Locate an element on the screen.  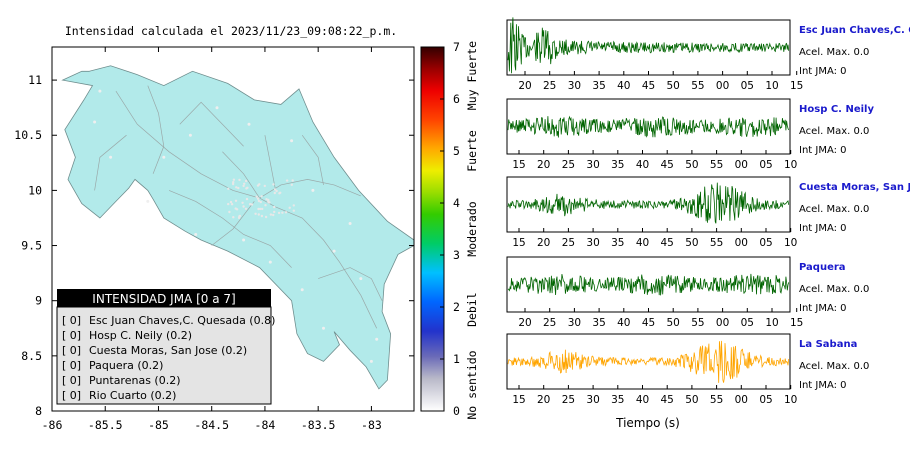
colorbar-tick-label: 5 is located at coordinates (456, 151).